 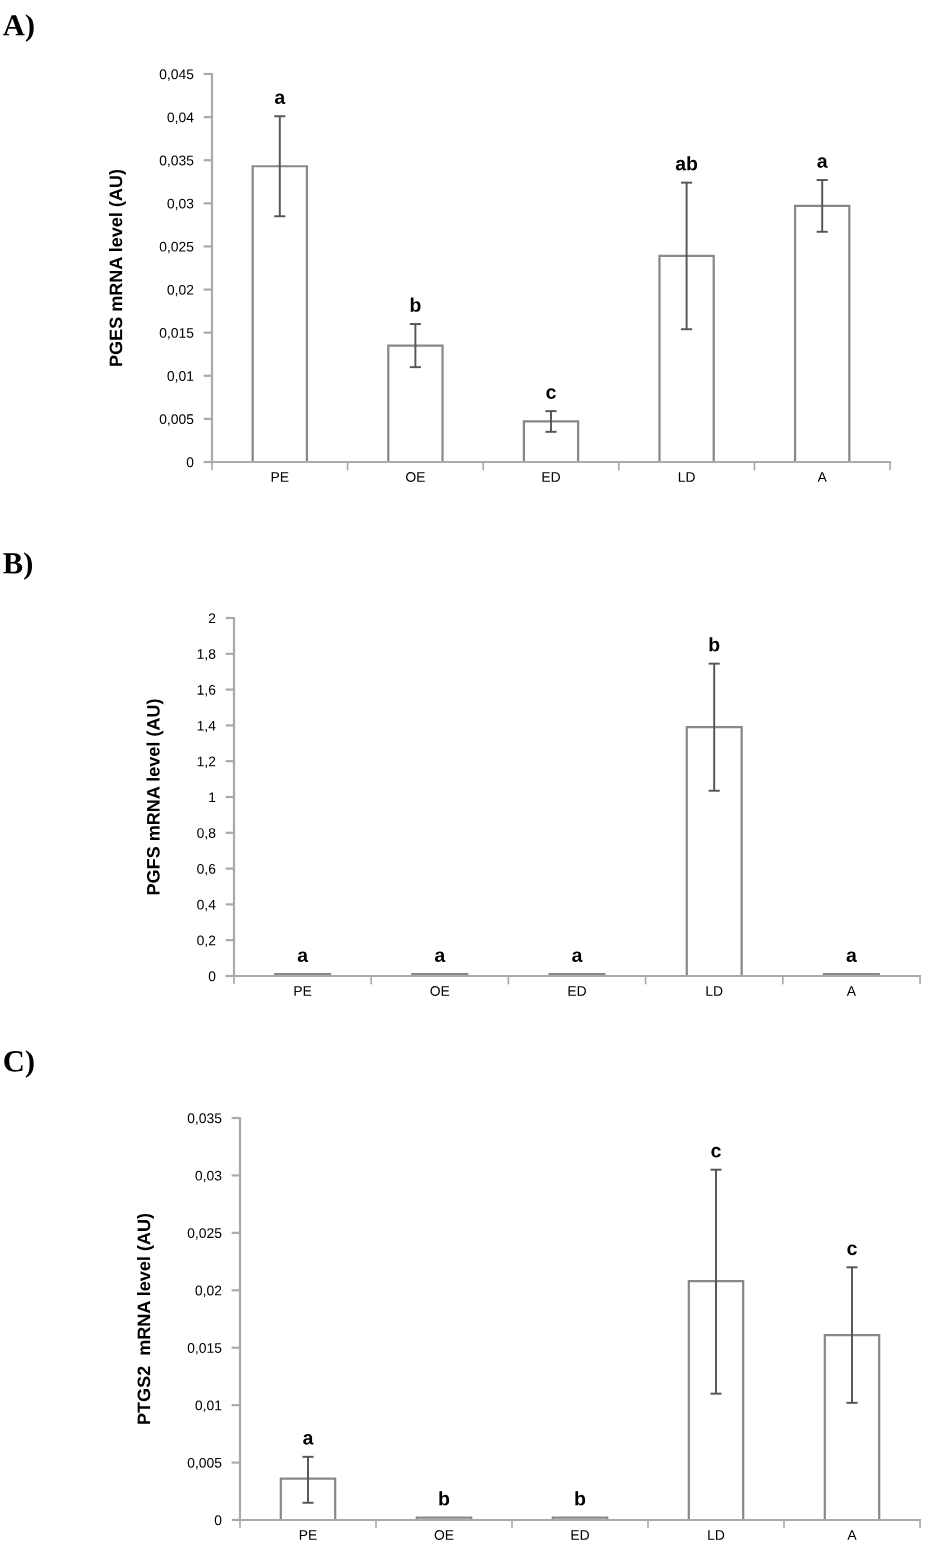 I want to click on chart-title: B), so click(x=17, y=566).